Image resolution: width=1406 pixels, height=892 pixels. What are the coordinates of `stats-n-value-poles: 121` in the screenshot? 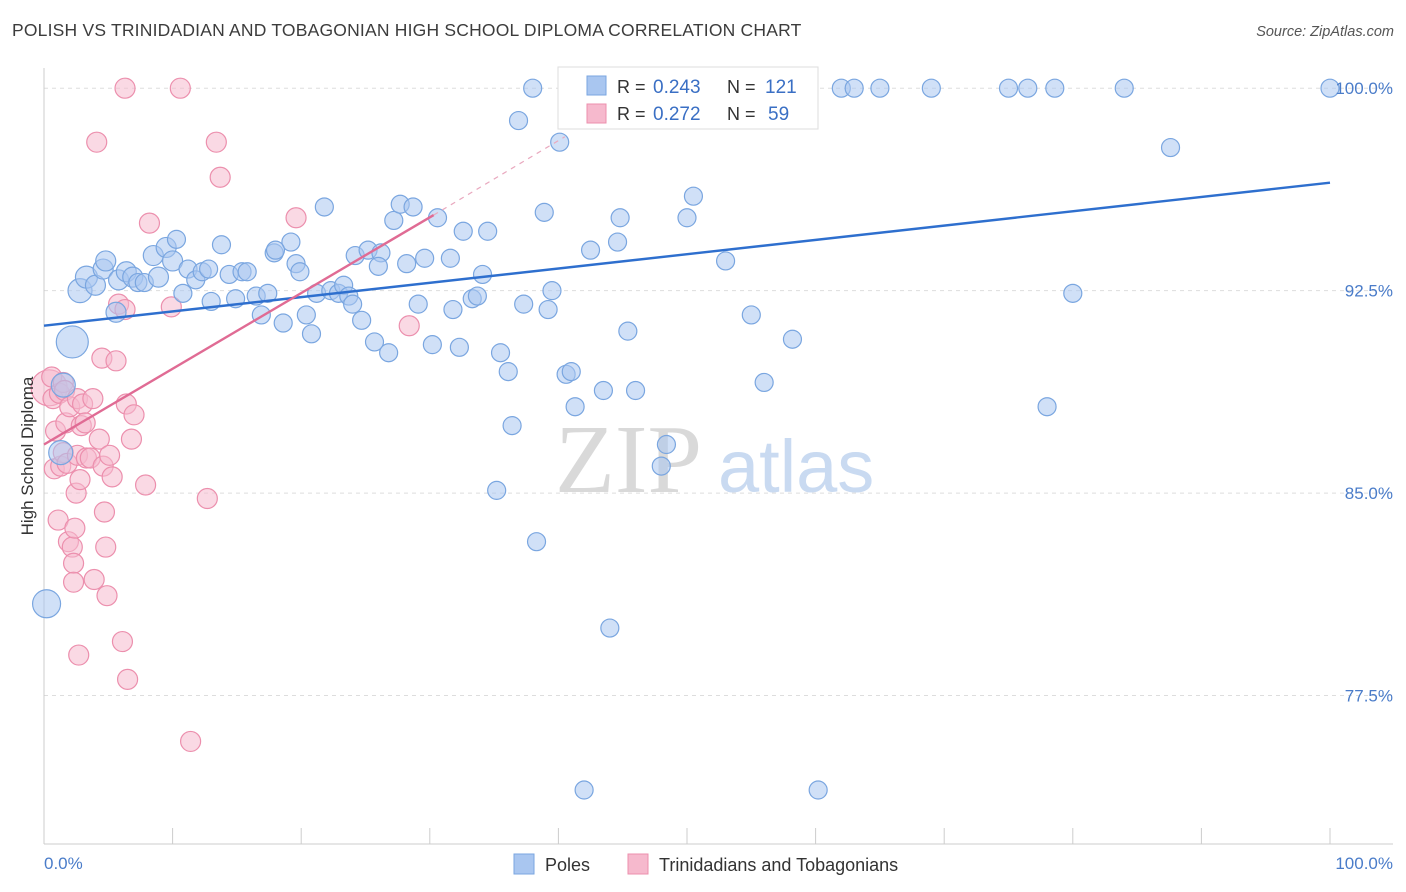 It's located at (781, 87).